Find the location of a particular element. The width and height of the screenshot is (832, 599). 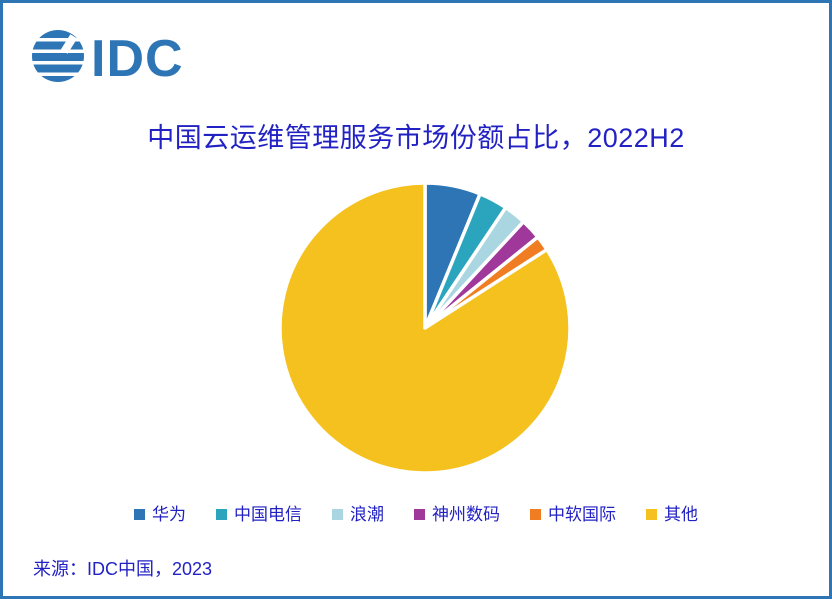

source-note: 来源：IDC中国，2023 is located at coordinates (123, 569).